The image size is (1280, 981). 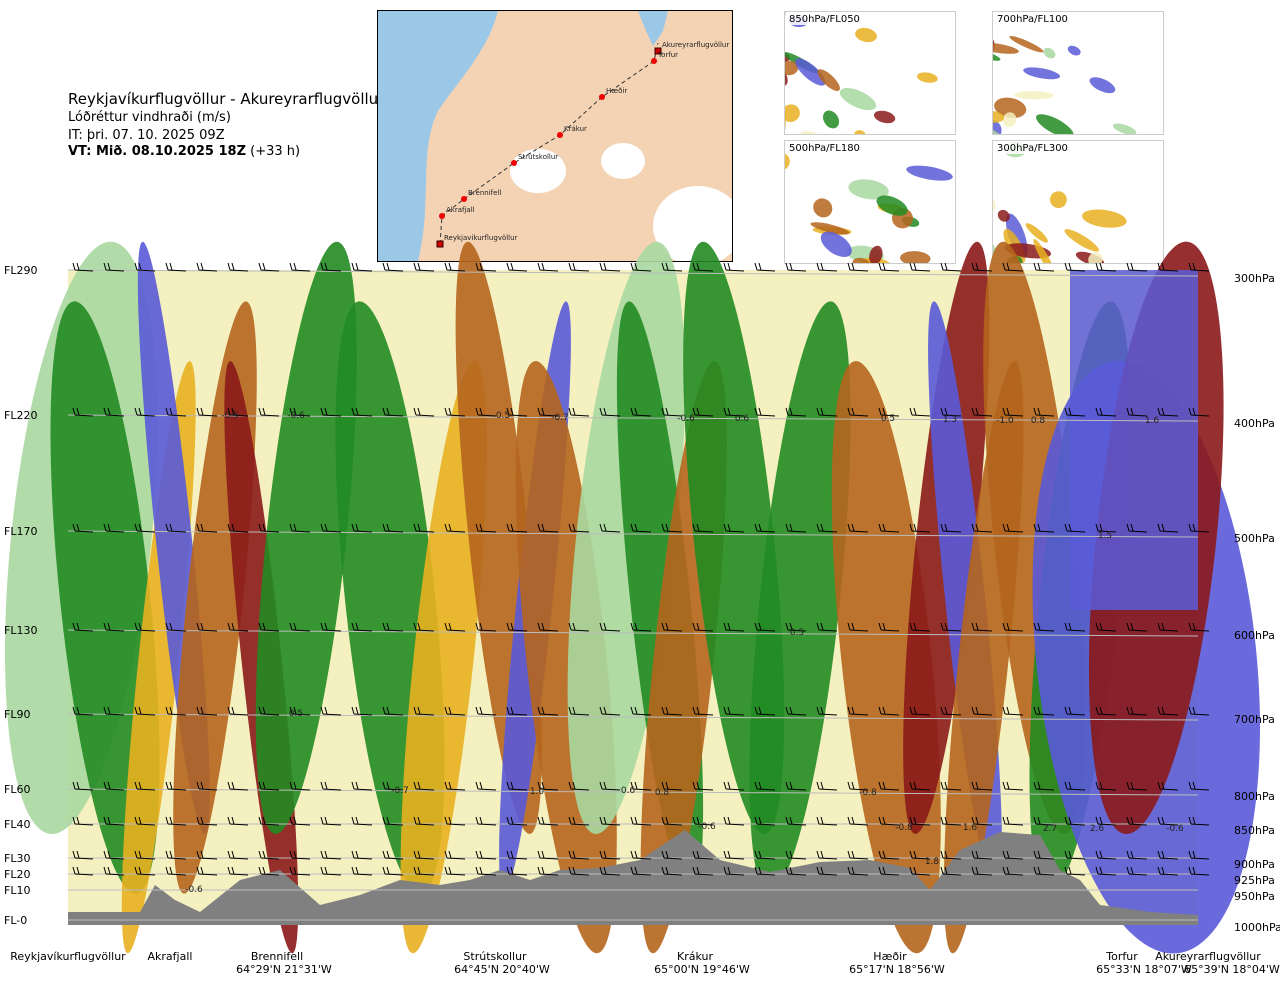 What do you see at coordinates (68, 956) in the screenshot?
I see `waypoint-label: Reykjavíkurflugvöllur` at bounding box center [68, 956].